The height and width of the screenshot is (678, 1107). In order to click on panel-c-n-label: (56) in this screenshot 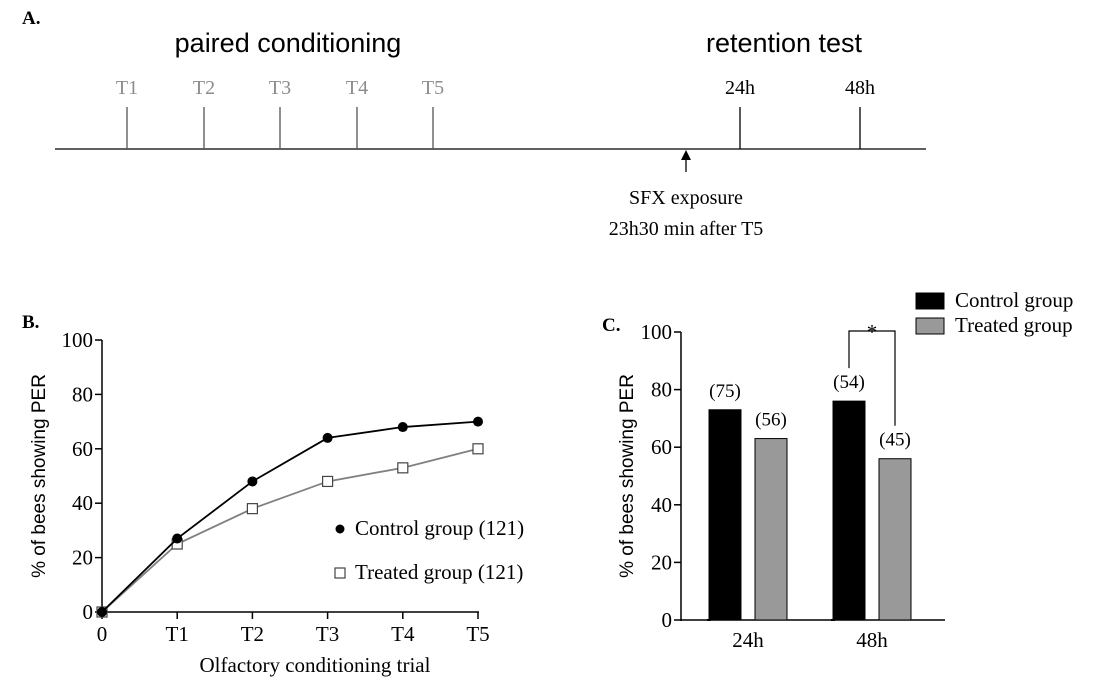, I will do `click(771, 420)`.